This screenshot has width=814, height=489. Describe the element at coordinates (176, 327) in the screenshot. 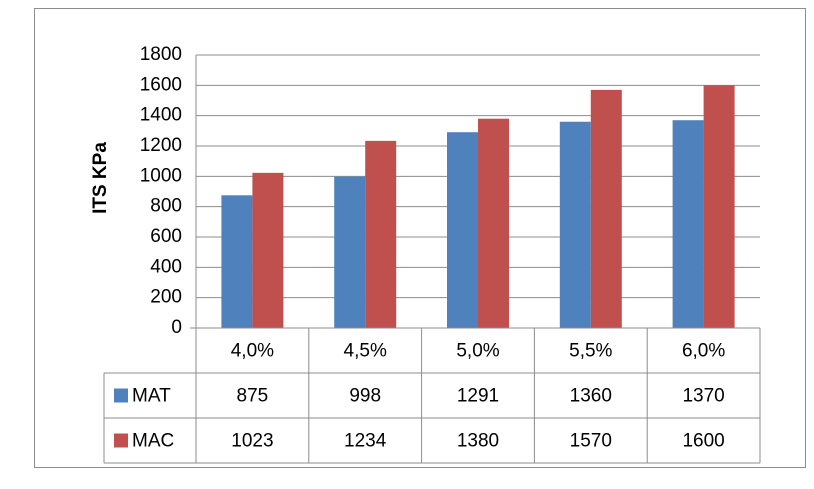

I see `y-tick-label: 0` at that location.